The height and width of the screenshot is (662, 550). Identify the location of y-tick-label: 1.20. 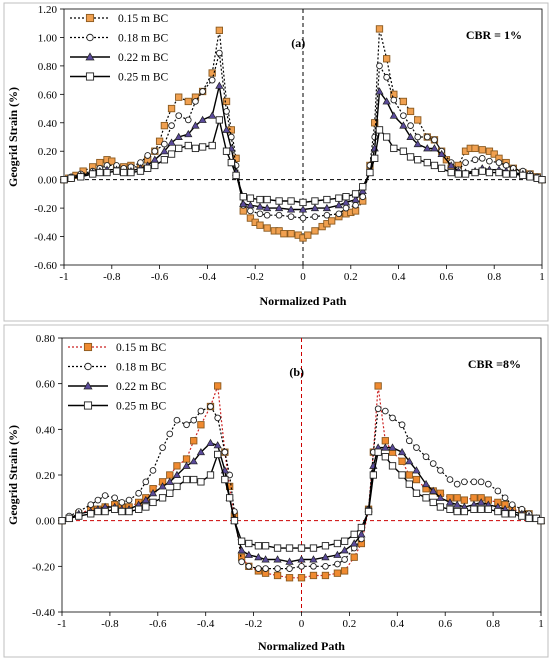
(48, 10).